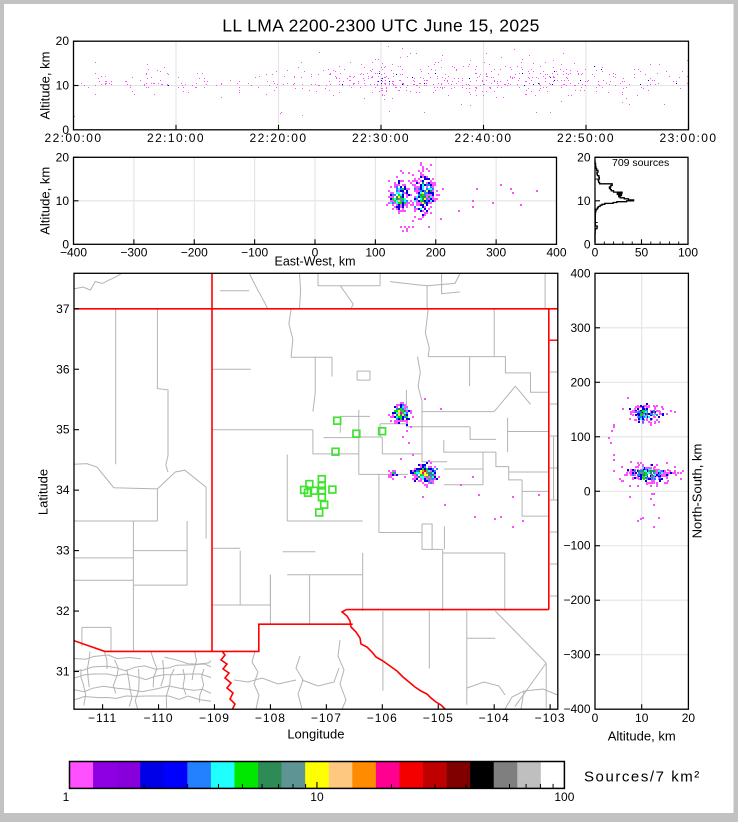 The image size is (738, 822). Describe the element at coordinates (697, 491) in the screenshot. I see `svg-text: North-South, km` at that location.